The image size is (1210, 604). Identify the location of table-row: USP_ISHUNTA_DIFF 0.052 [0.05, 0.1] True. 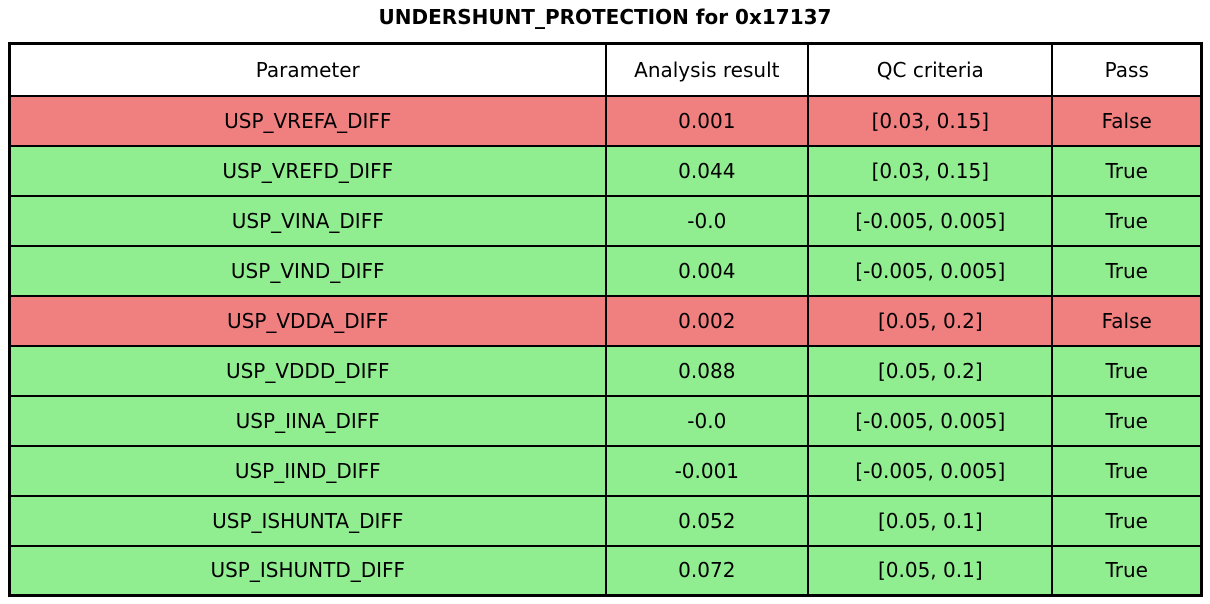
(605, 520).